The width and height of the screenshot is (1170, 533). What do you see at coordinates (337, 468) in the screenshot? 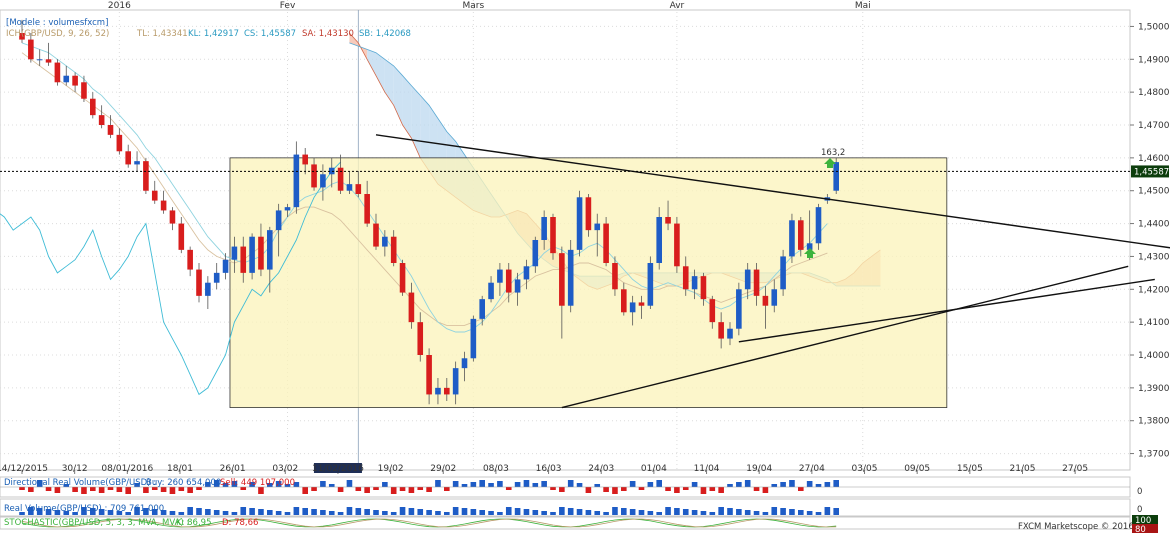
I see `crosshair-date-tag` at bounding box center [337, 468].